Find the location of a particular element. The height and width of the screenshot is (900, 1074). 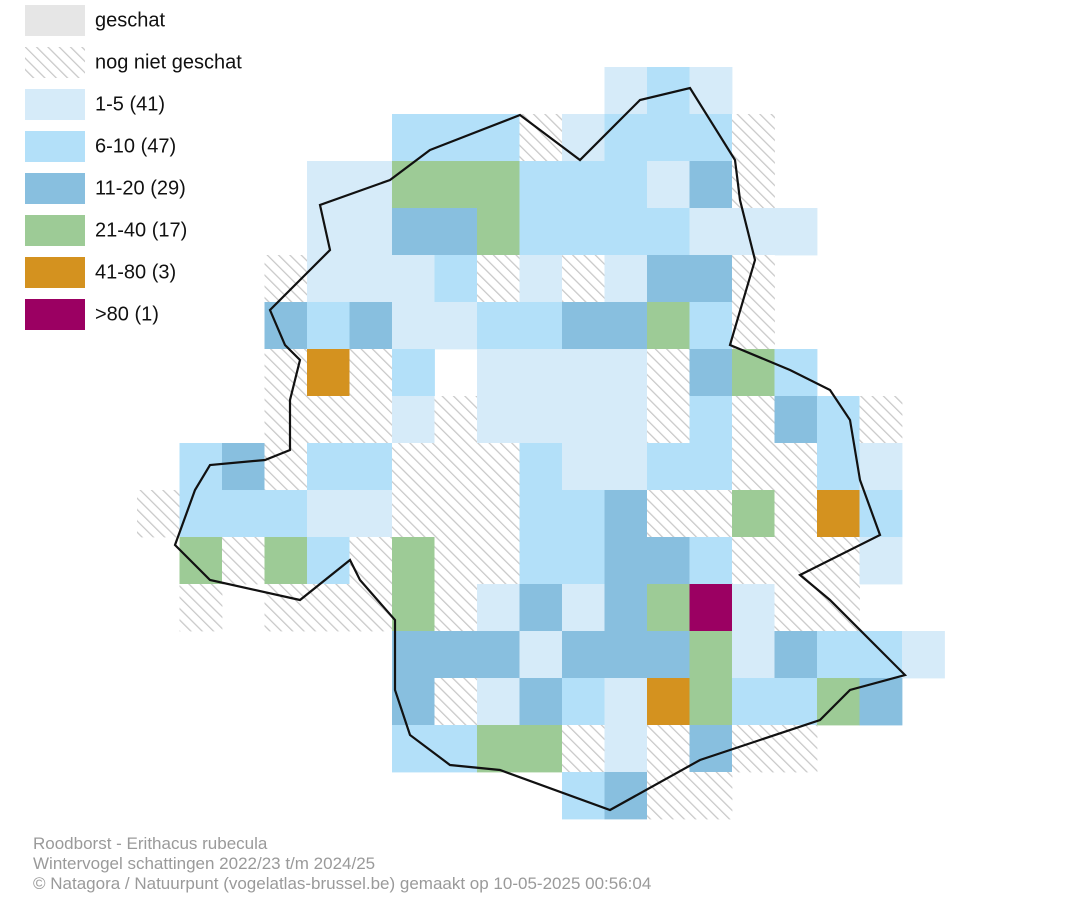

legend-label: 1-5 (41) is located at coordinates (130, 104).